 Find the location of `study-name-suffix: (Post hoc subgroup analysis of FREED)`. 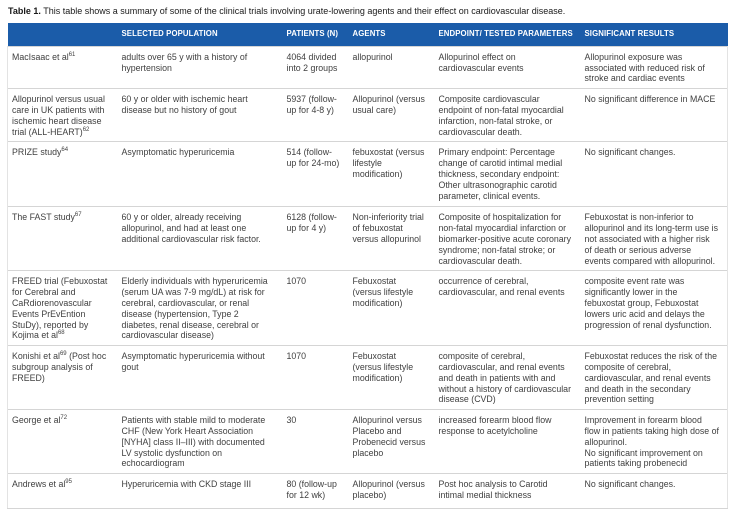

study-name-suffix: (Post hoc subgroup analysis of FREED) is located at coordinates (59, 367).